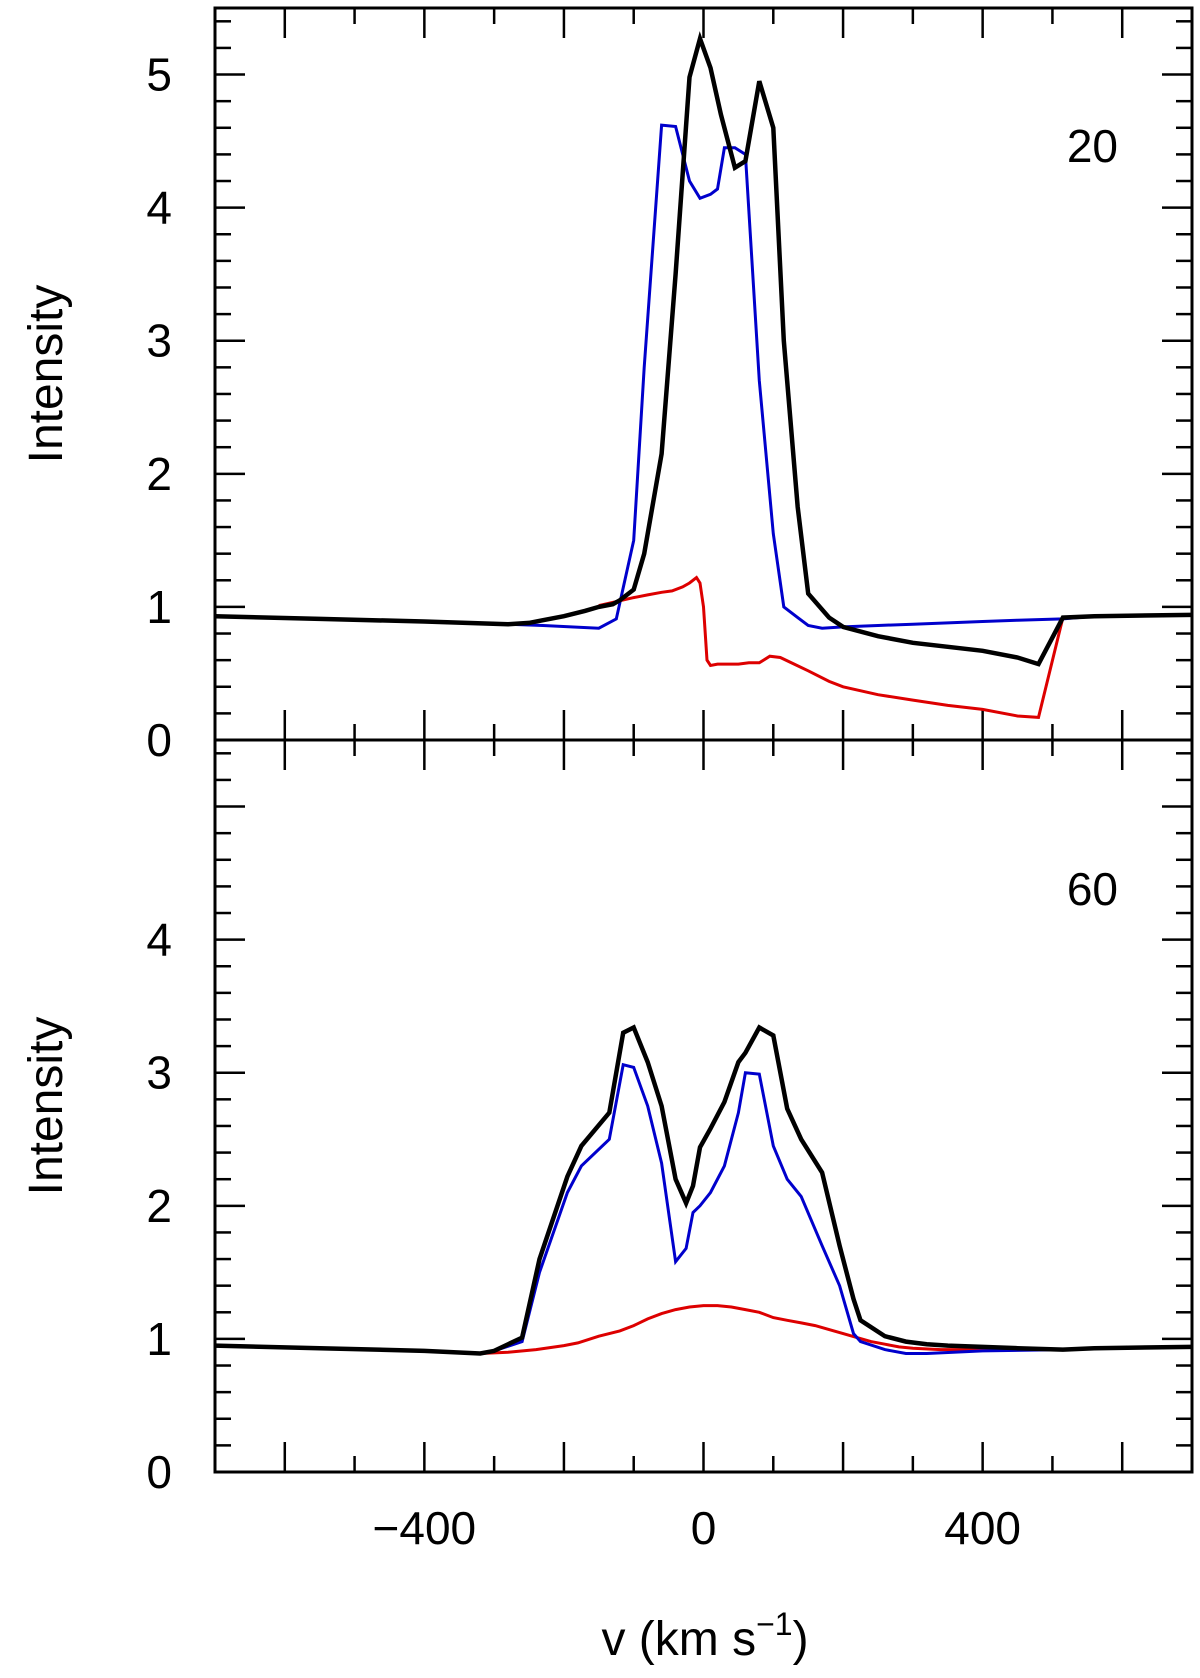 The width and height of the screenshot is (1200, 1678). What do you see at coordinates (771, 1208) in the screenshot?
I see `bottom-series-component-blue` at bounding box center [771, 1208].